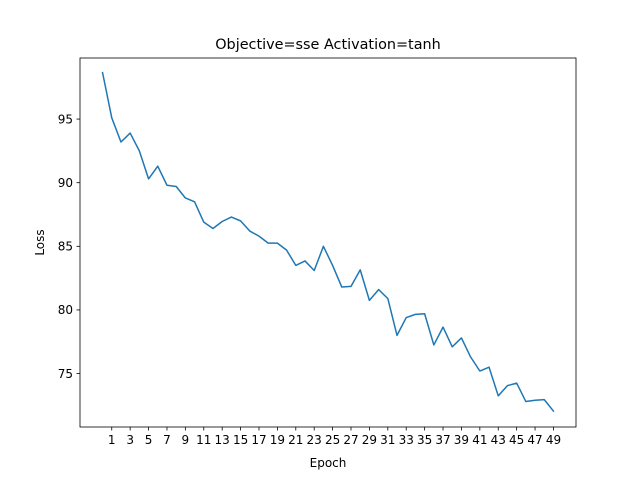 The width and height of the screenshot is (640, 480). What do you see at coordinates (328, 45) in the screenshot?
I see `chart-title: Objective=sse Activation=tanh` at bounding box center [328, 45].